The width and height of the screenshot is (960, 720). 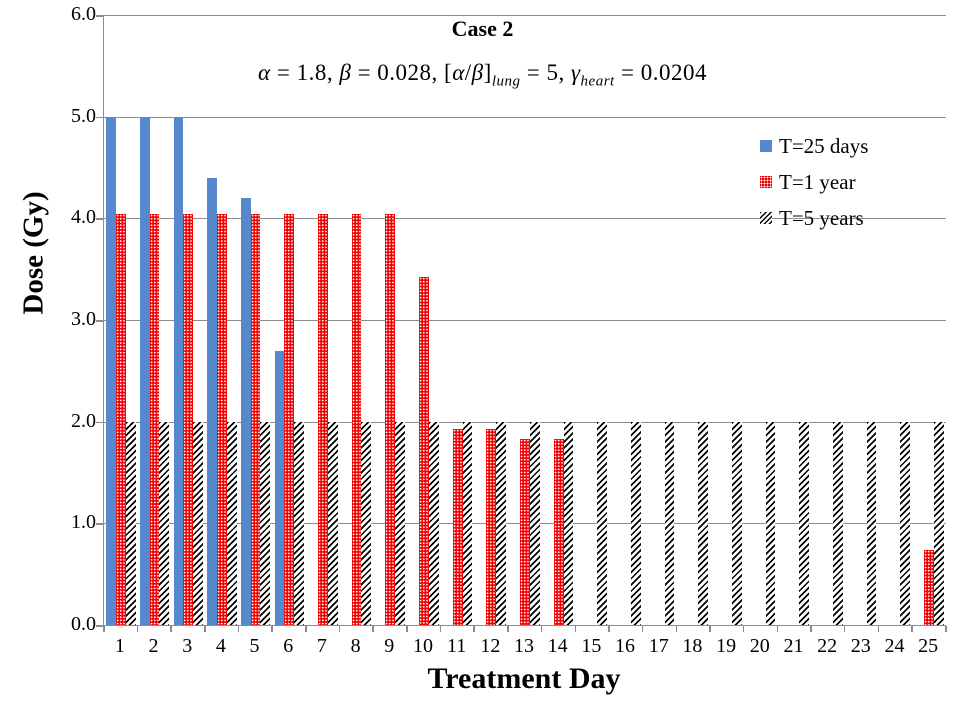 What do you see at coordinates (187, 646) in the screenshot?
I see `x-tick-label: 3` at bounding box center [187, 646].